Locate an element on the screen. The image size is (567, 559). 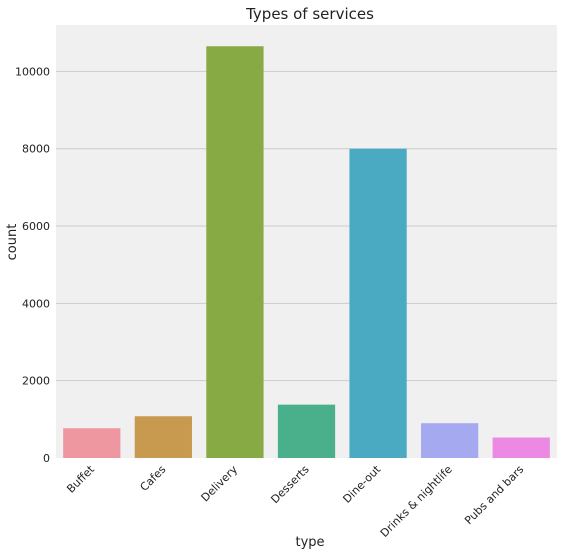
y-tick-label: 4000 is located at coordinates (36, 303).